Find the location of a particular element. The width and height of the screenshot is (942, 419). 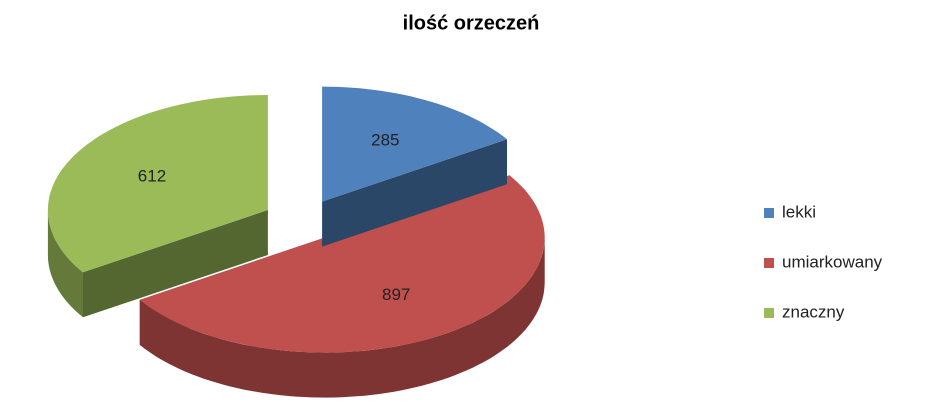

slice: 285 is located at coordinates (414, 166).